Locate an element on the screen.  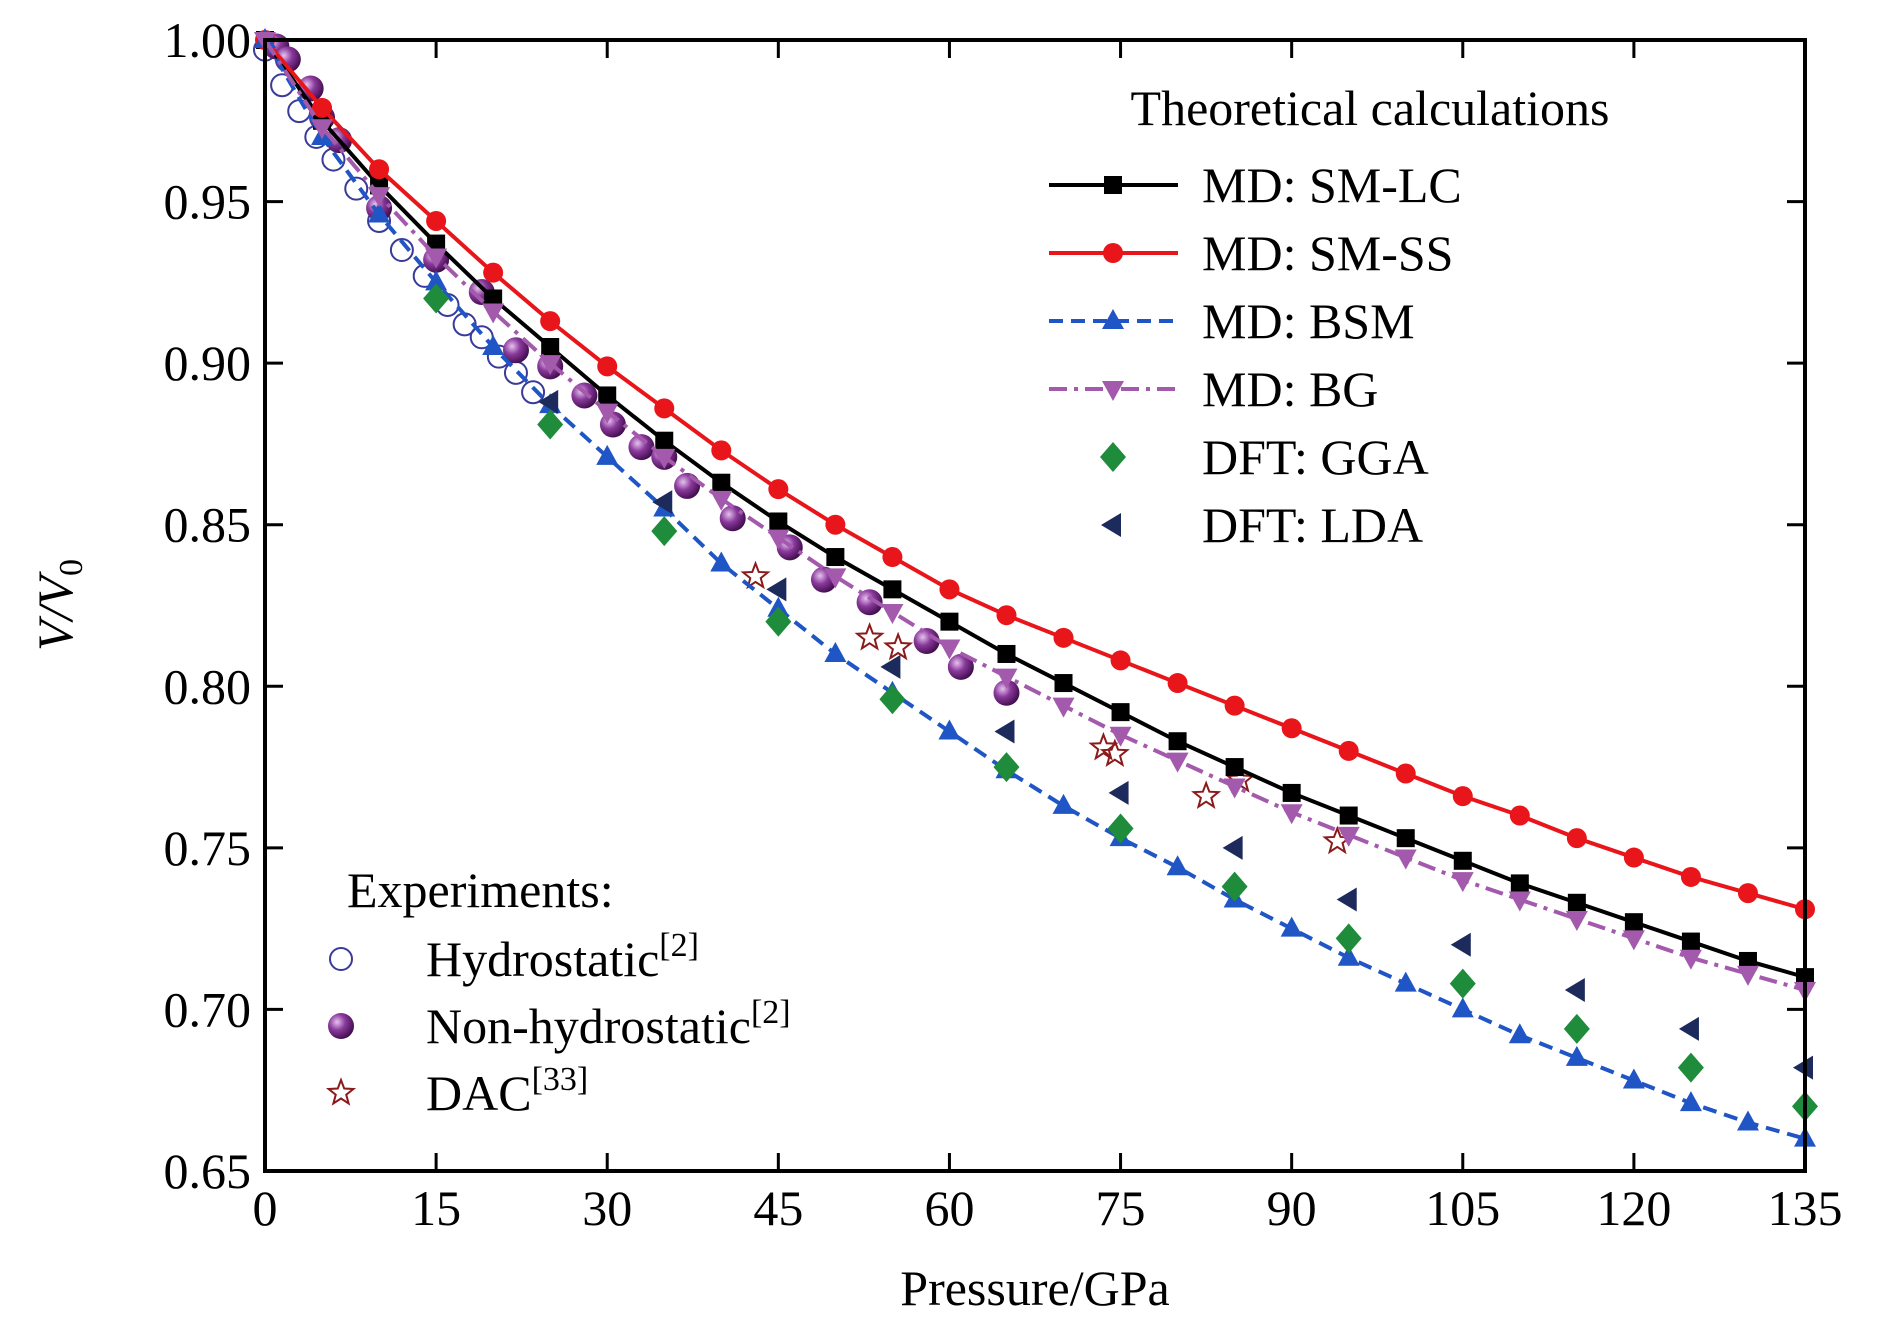
legend-reference: [2] is located at coordinates (679, 945).